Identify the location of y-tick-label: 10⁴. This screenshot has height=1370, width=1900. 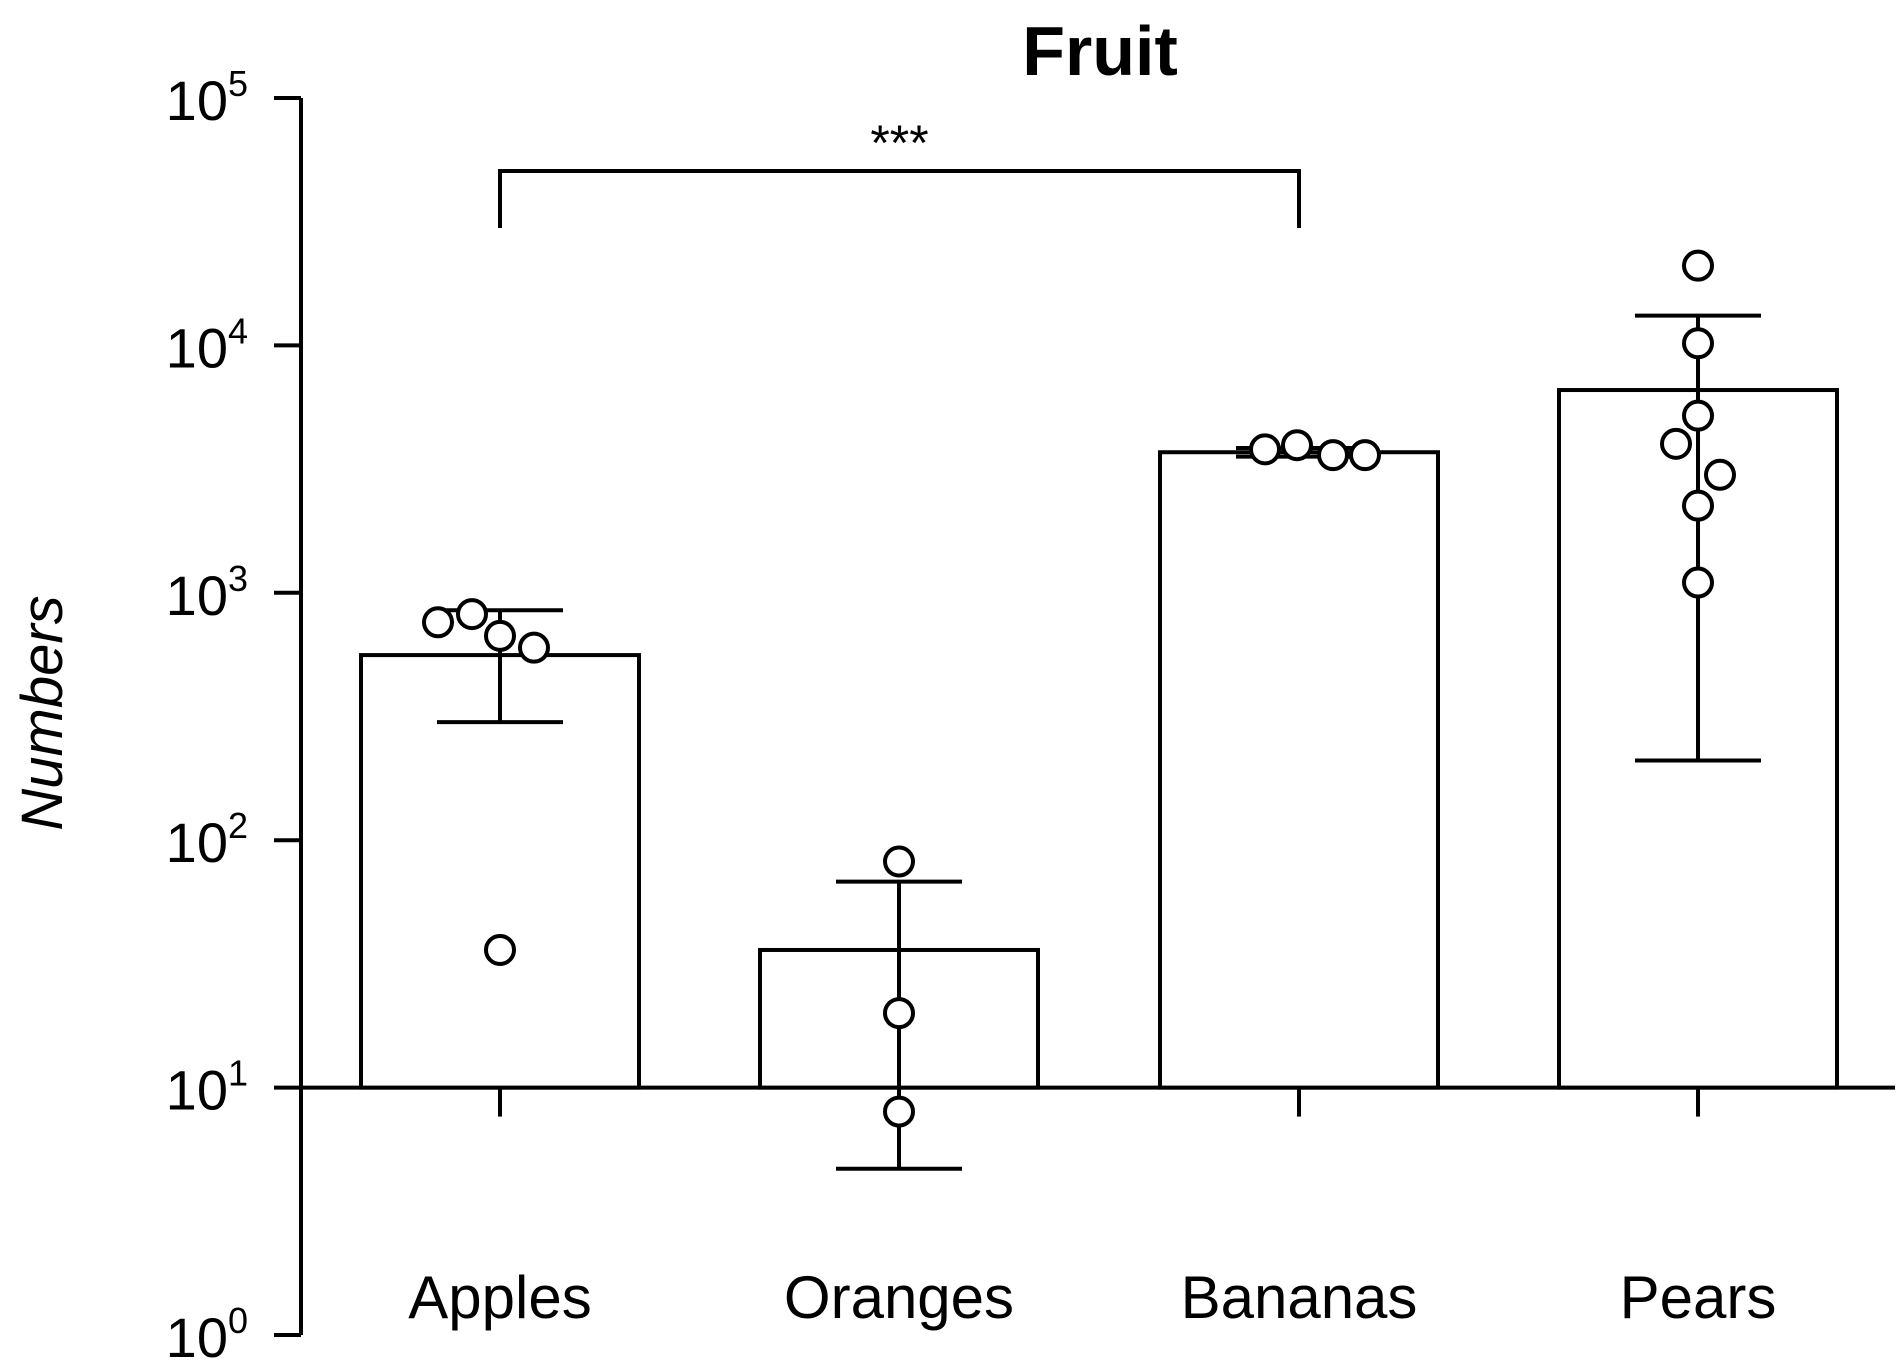
(207, 344).